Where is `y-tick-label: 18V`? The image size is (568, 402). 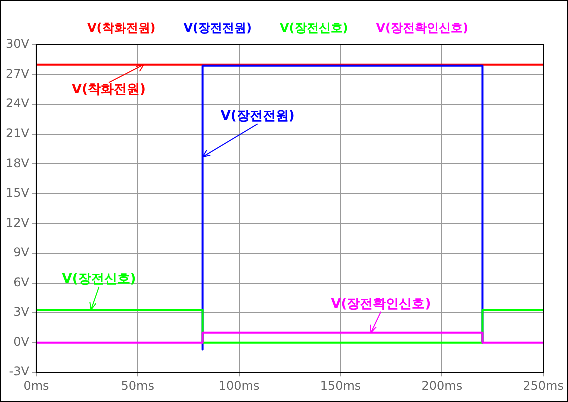 y-tick-label: 18V is located at coordinates (18, 163).